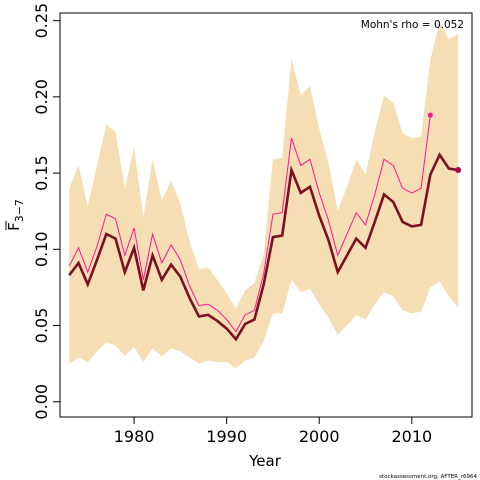  I want to click on svg-text: F3−7, so click(15, 215).